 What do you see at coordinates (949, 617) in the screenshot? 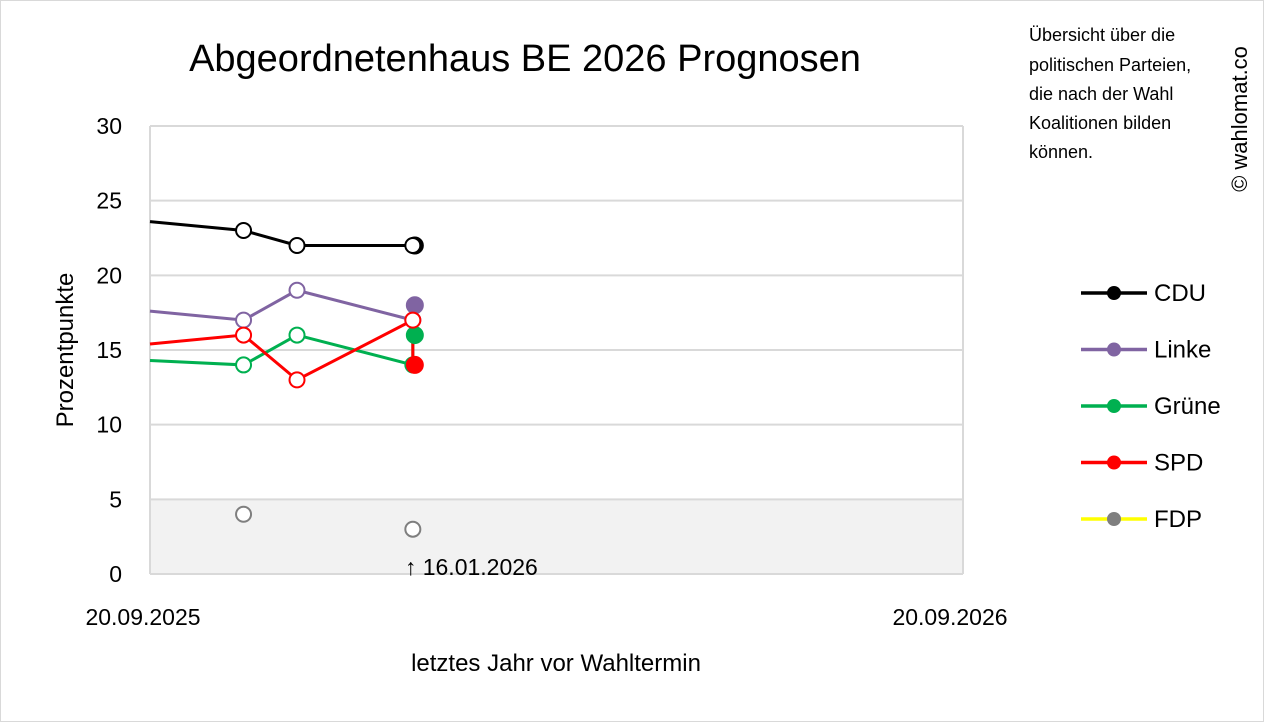
I see `x-end-label: 20.09.2026` at bounding box center [949, 617].